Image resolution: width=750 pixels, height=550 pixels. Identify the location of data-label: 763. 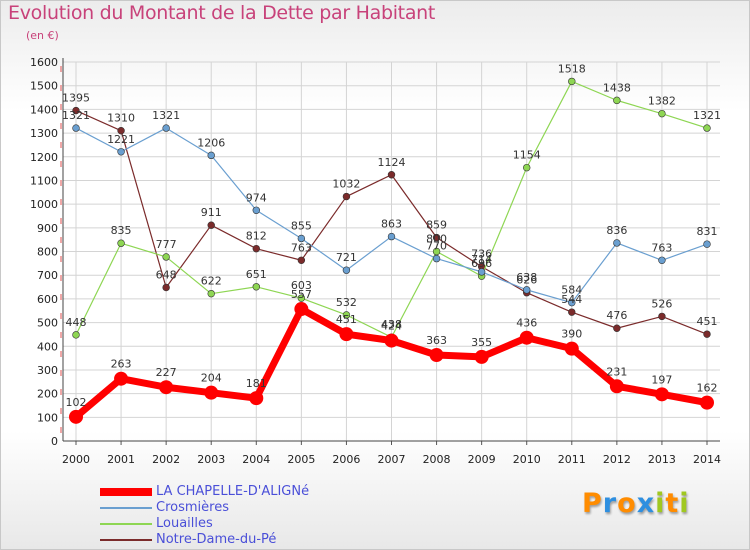
(301, 247).